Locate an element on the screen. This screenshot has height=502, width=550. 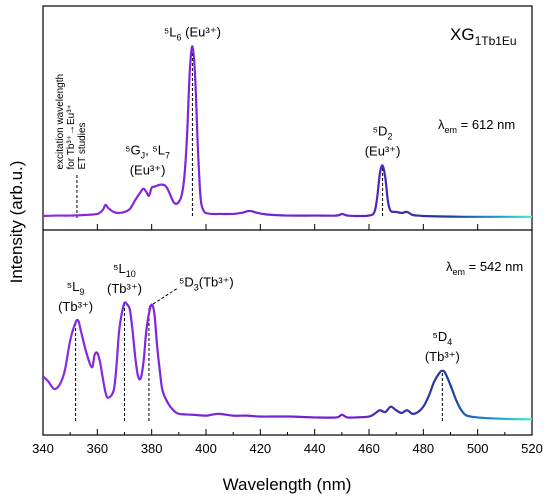
excitation-note-line: ET studies is located at coordinates (82, 145).